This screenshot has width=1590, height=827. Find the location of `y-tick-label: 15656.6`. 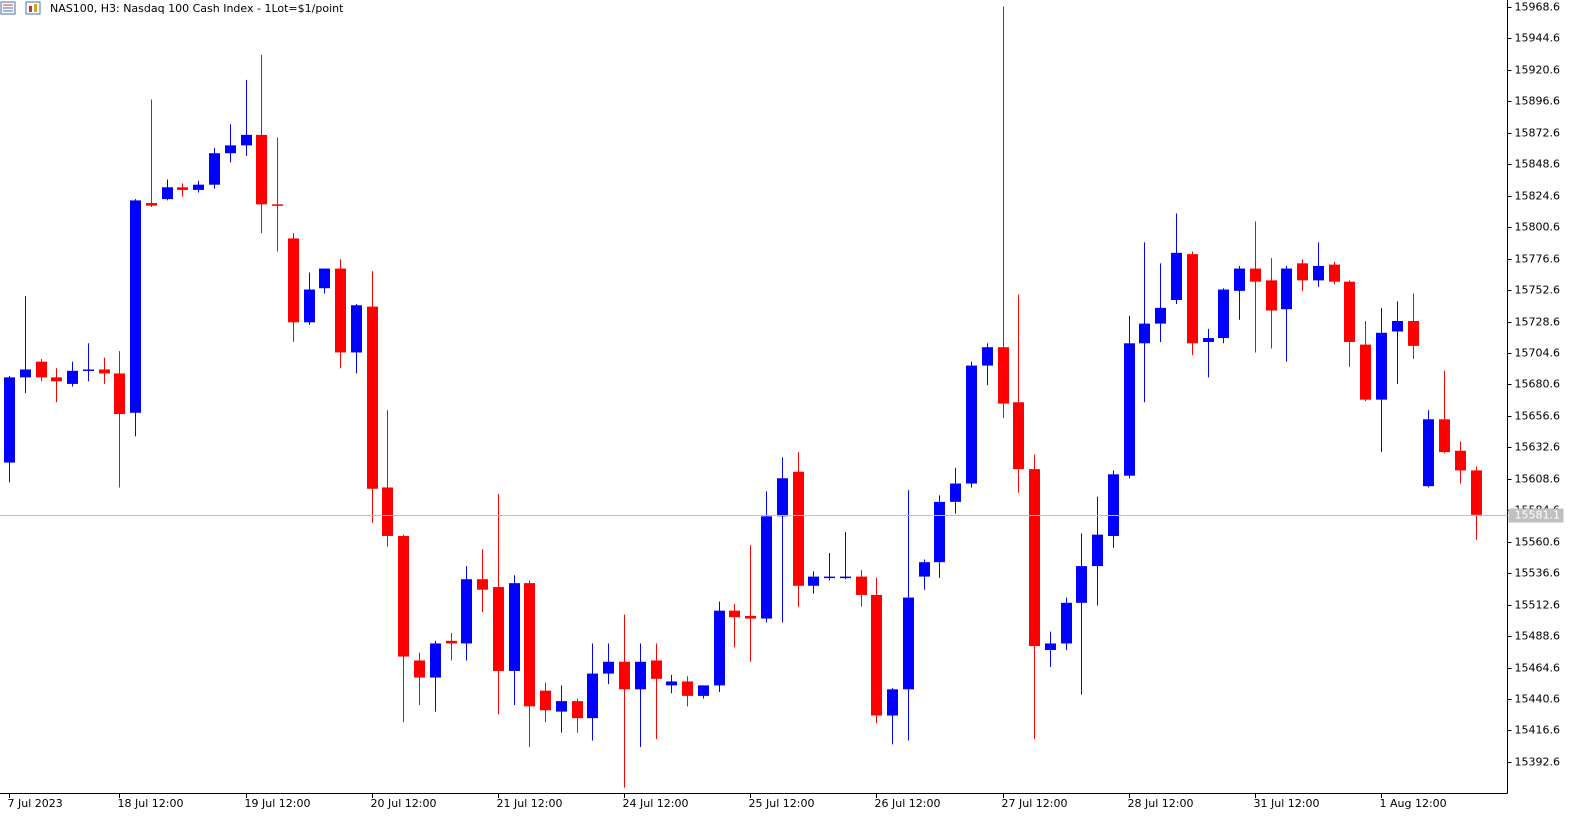

y-tick-label: 15656.6 is located at coordinates (1538, 416).